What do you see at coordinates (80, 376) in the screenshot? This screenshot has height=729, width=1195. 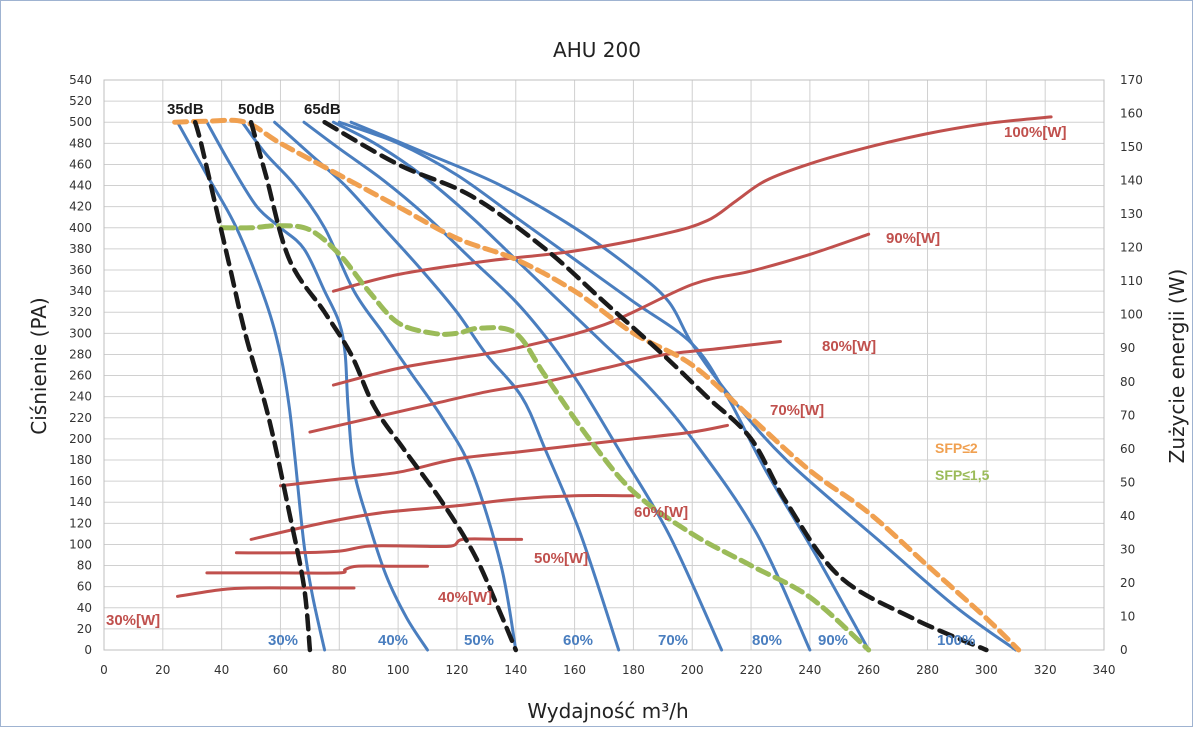 I see `y-tick-label: 260` at bounding box center [80, 376].